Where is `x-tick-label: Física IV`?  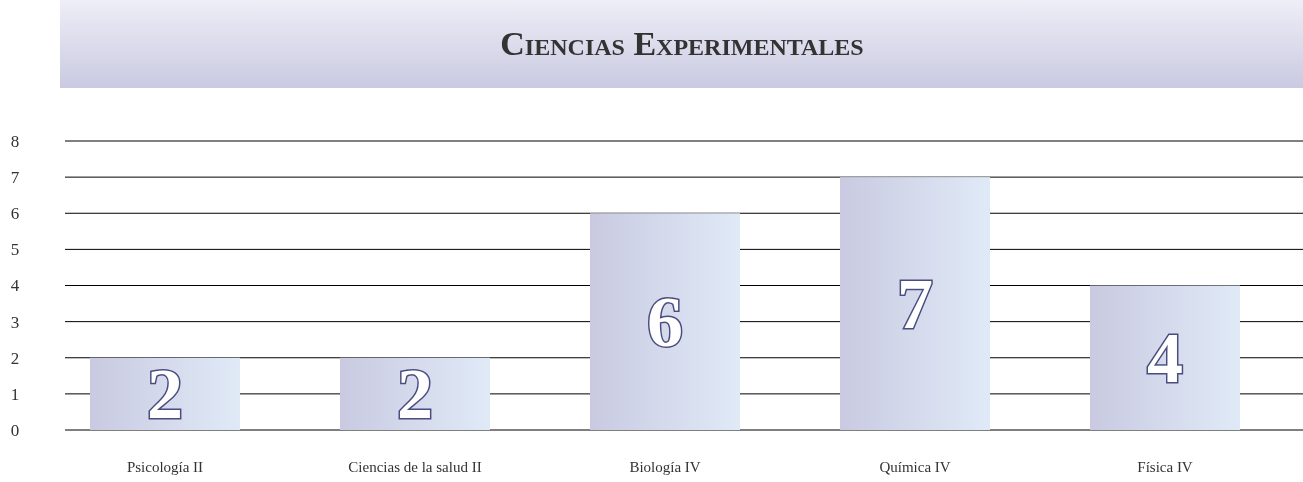 x-tick-label: Física IV is located at coordinates (1165, 466).